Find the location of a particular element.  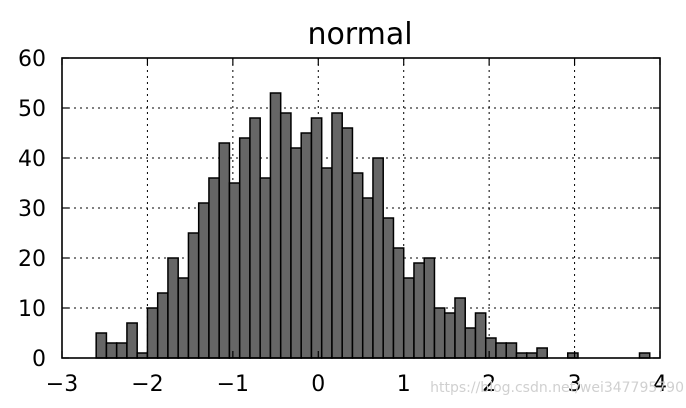

watermark-text: https://blog.csdn.net/wei347795790 is located at coordinates (557, 388).